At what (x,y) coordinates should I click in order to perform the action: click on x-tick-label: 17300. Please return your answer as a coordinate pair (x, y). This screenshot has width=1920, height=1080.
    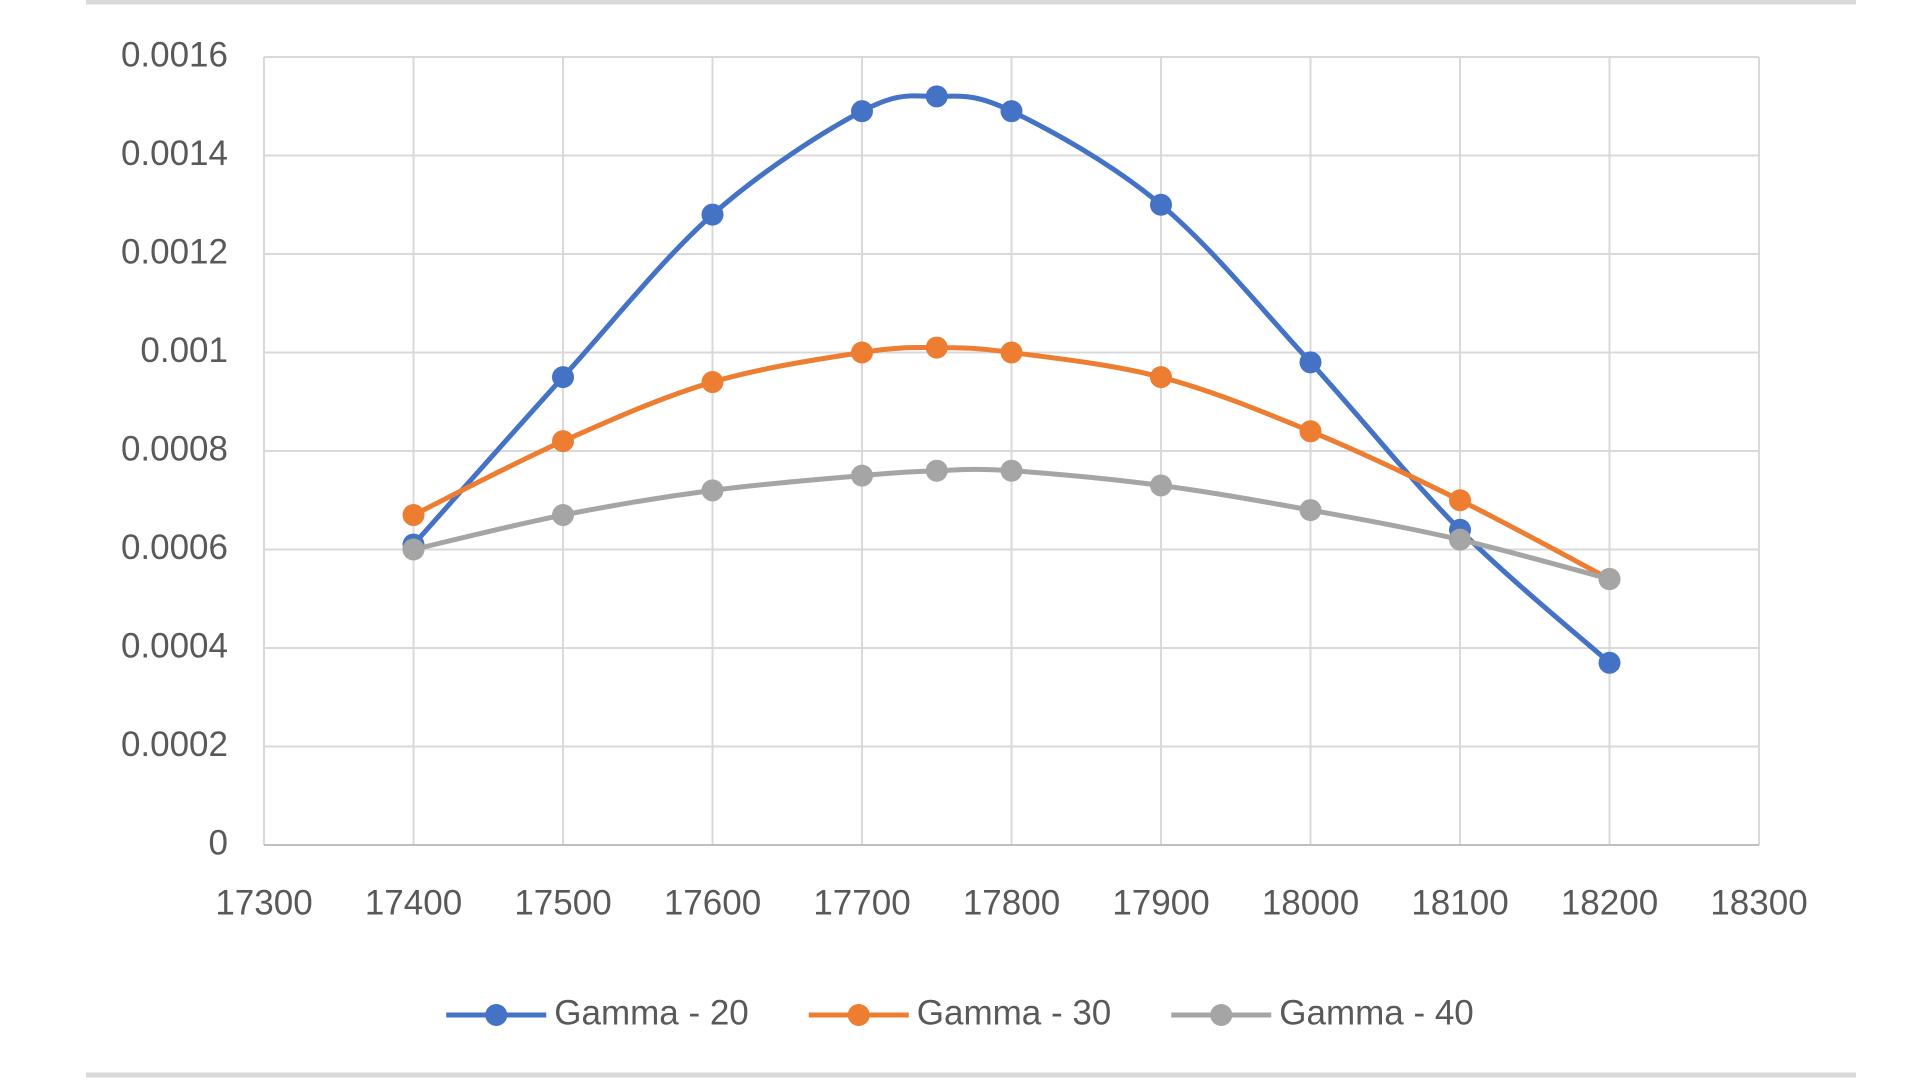
    Looking at the image, I should click on (263, 902).